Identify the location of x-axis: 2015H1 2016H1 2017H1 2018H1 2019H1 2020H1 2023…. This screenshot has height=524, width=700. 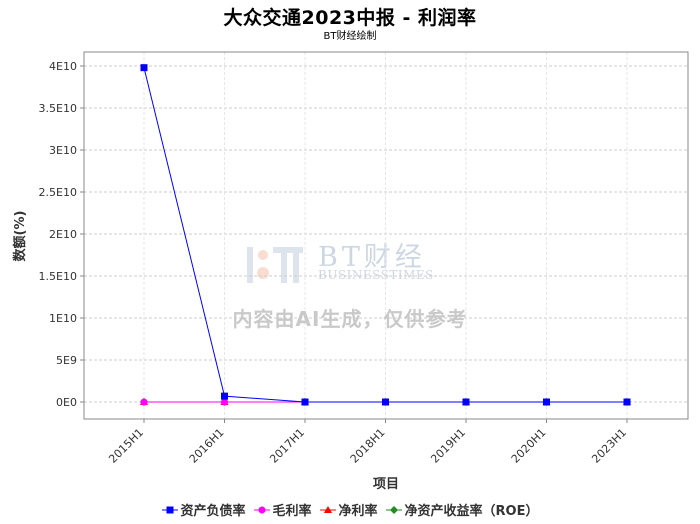
(367, 442).